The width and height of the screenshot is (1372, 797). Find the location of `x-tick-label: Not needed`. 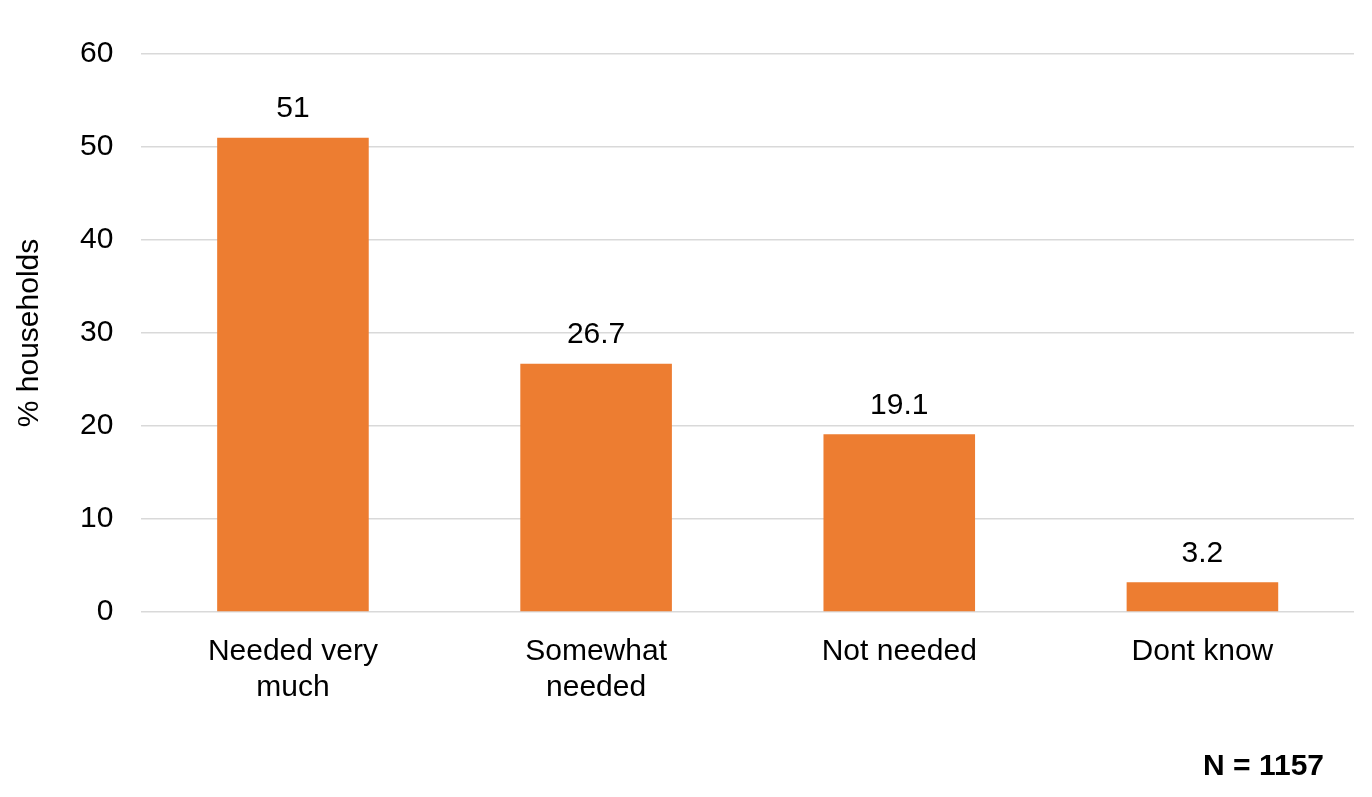

x-tick-label: Not needed is located at coordinates (899, 650).